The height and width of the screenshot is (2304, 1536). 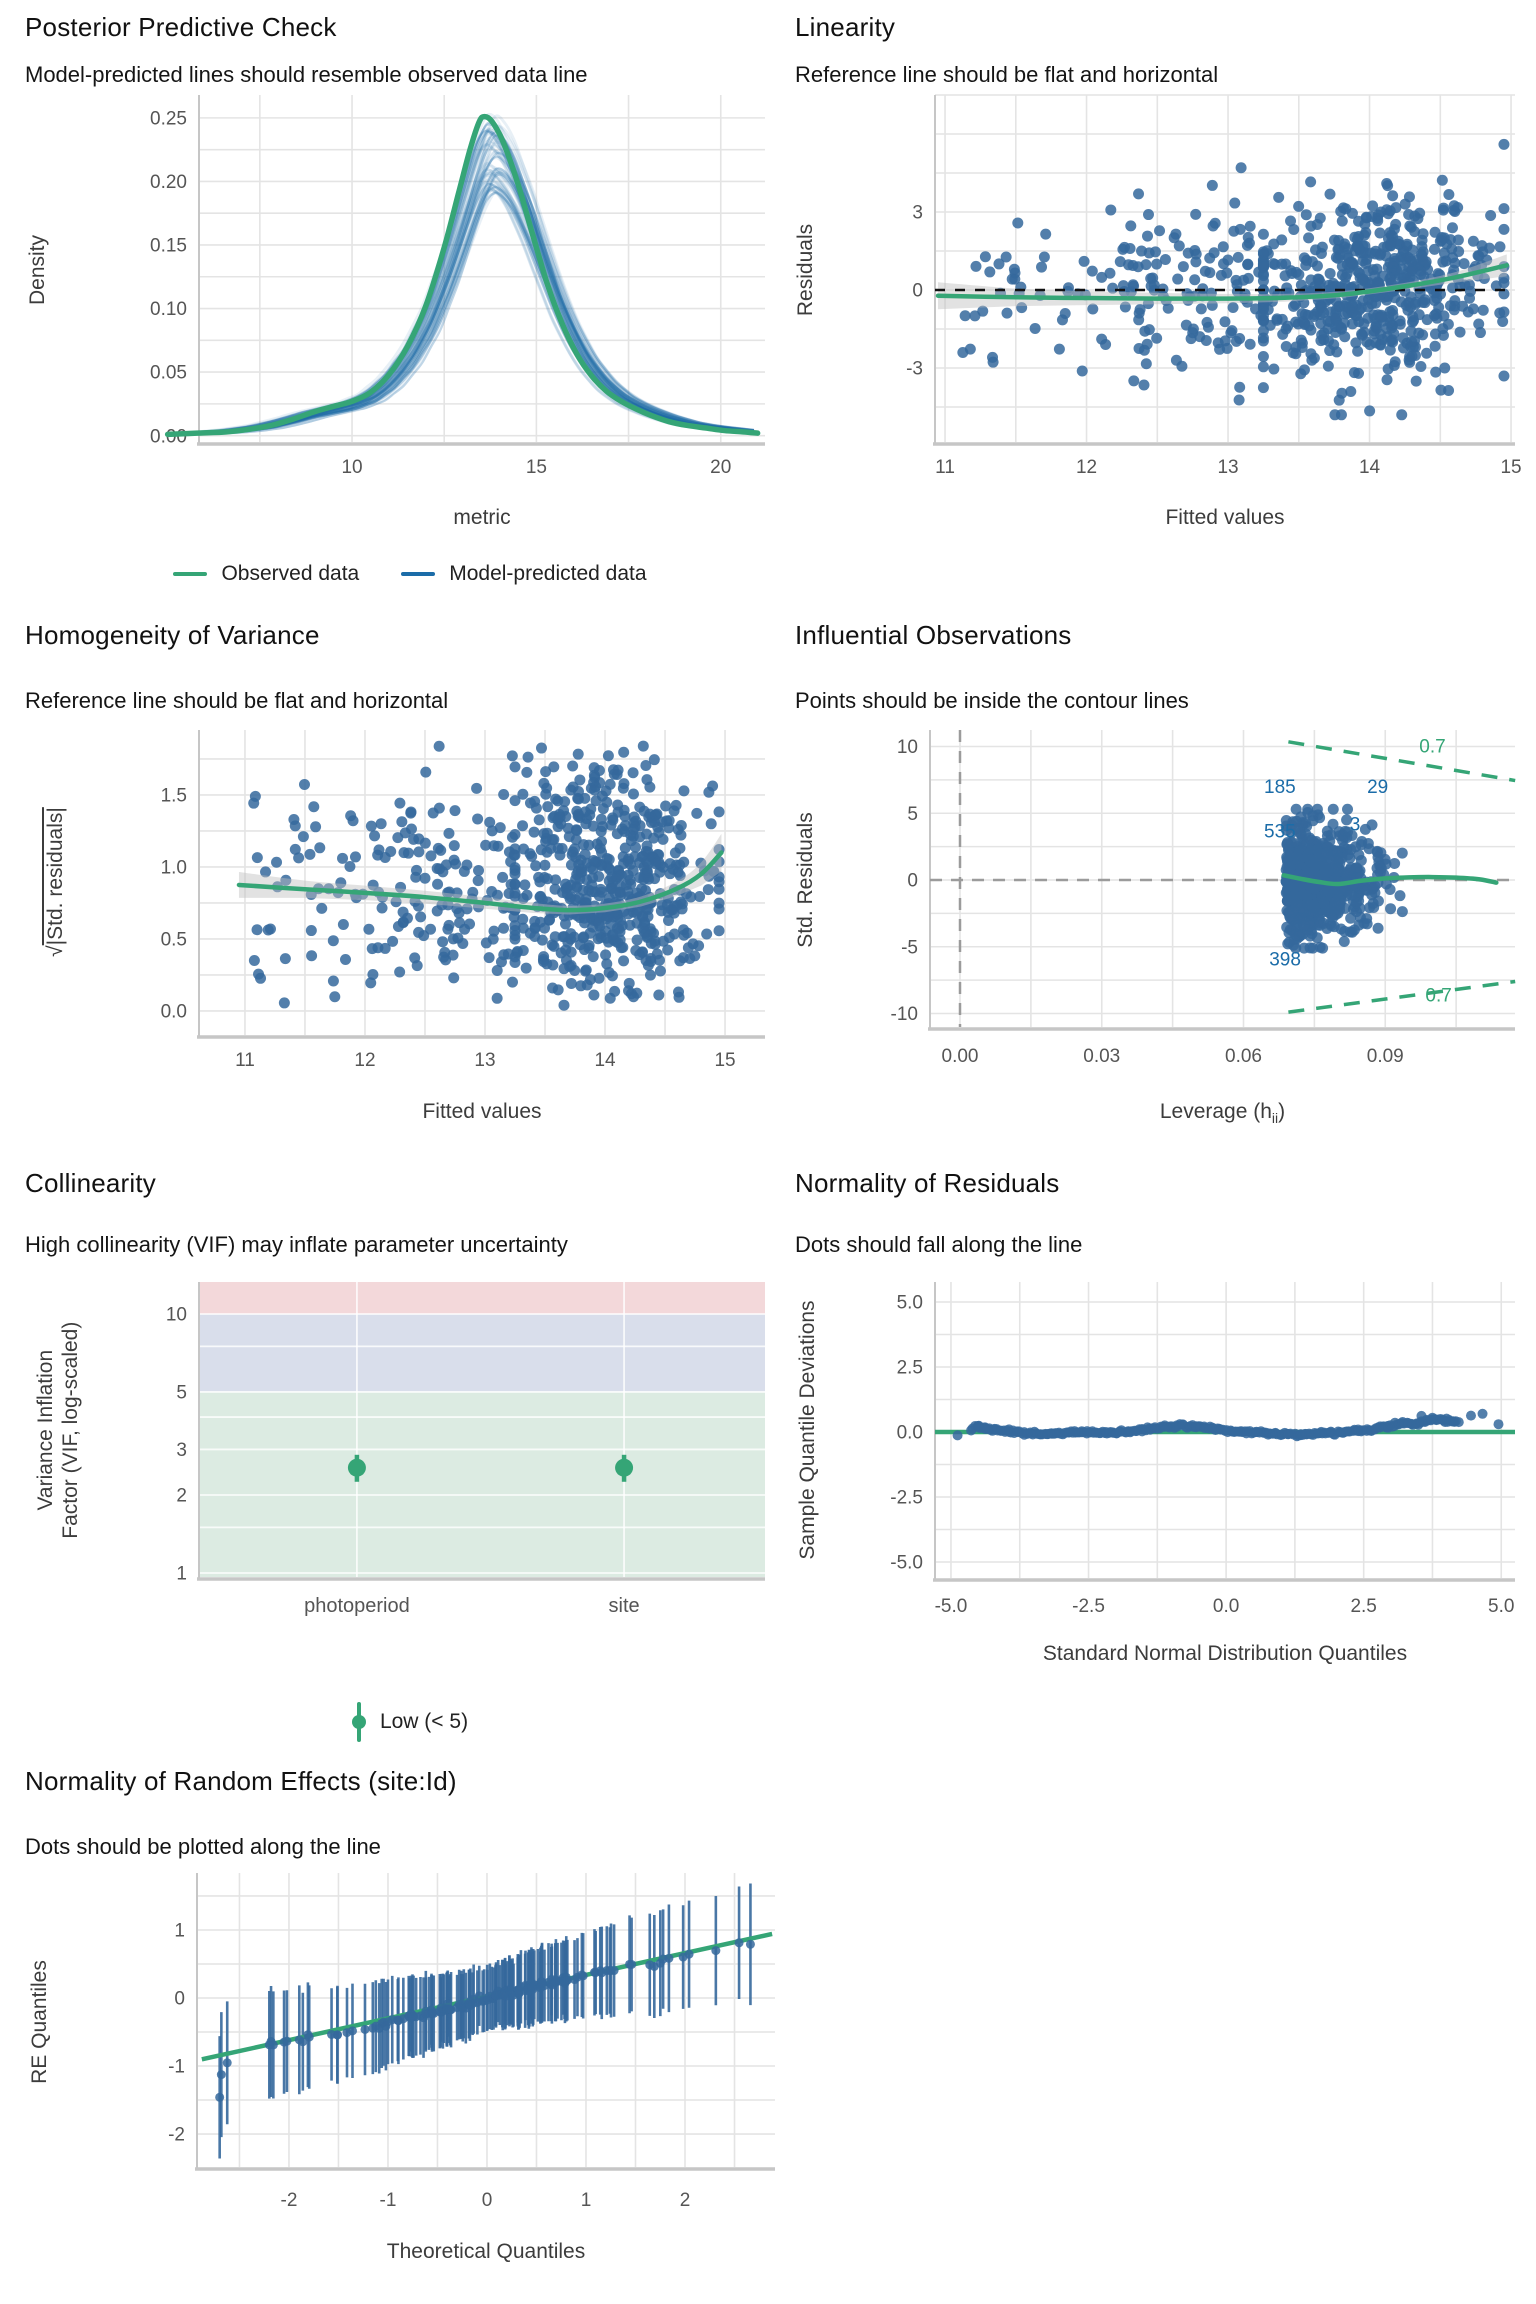 What do you see at coordinates (1101, 1056) in the screenshot?
I see `svg-text: 0.03` at bounding box center [1101, 1056].